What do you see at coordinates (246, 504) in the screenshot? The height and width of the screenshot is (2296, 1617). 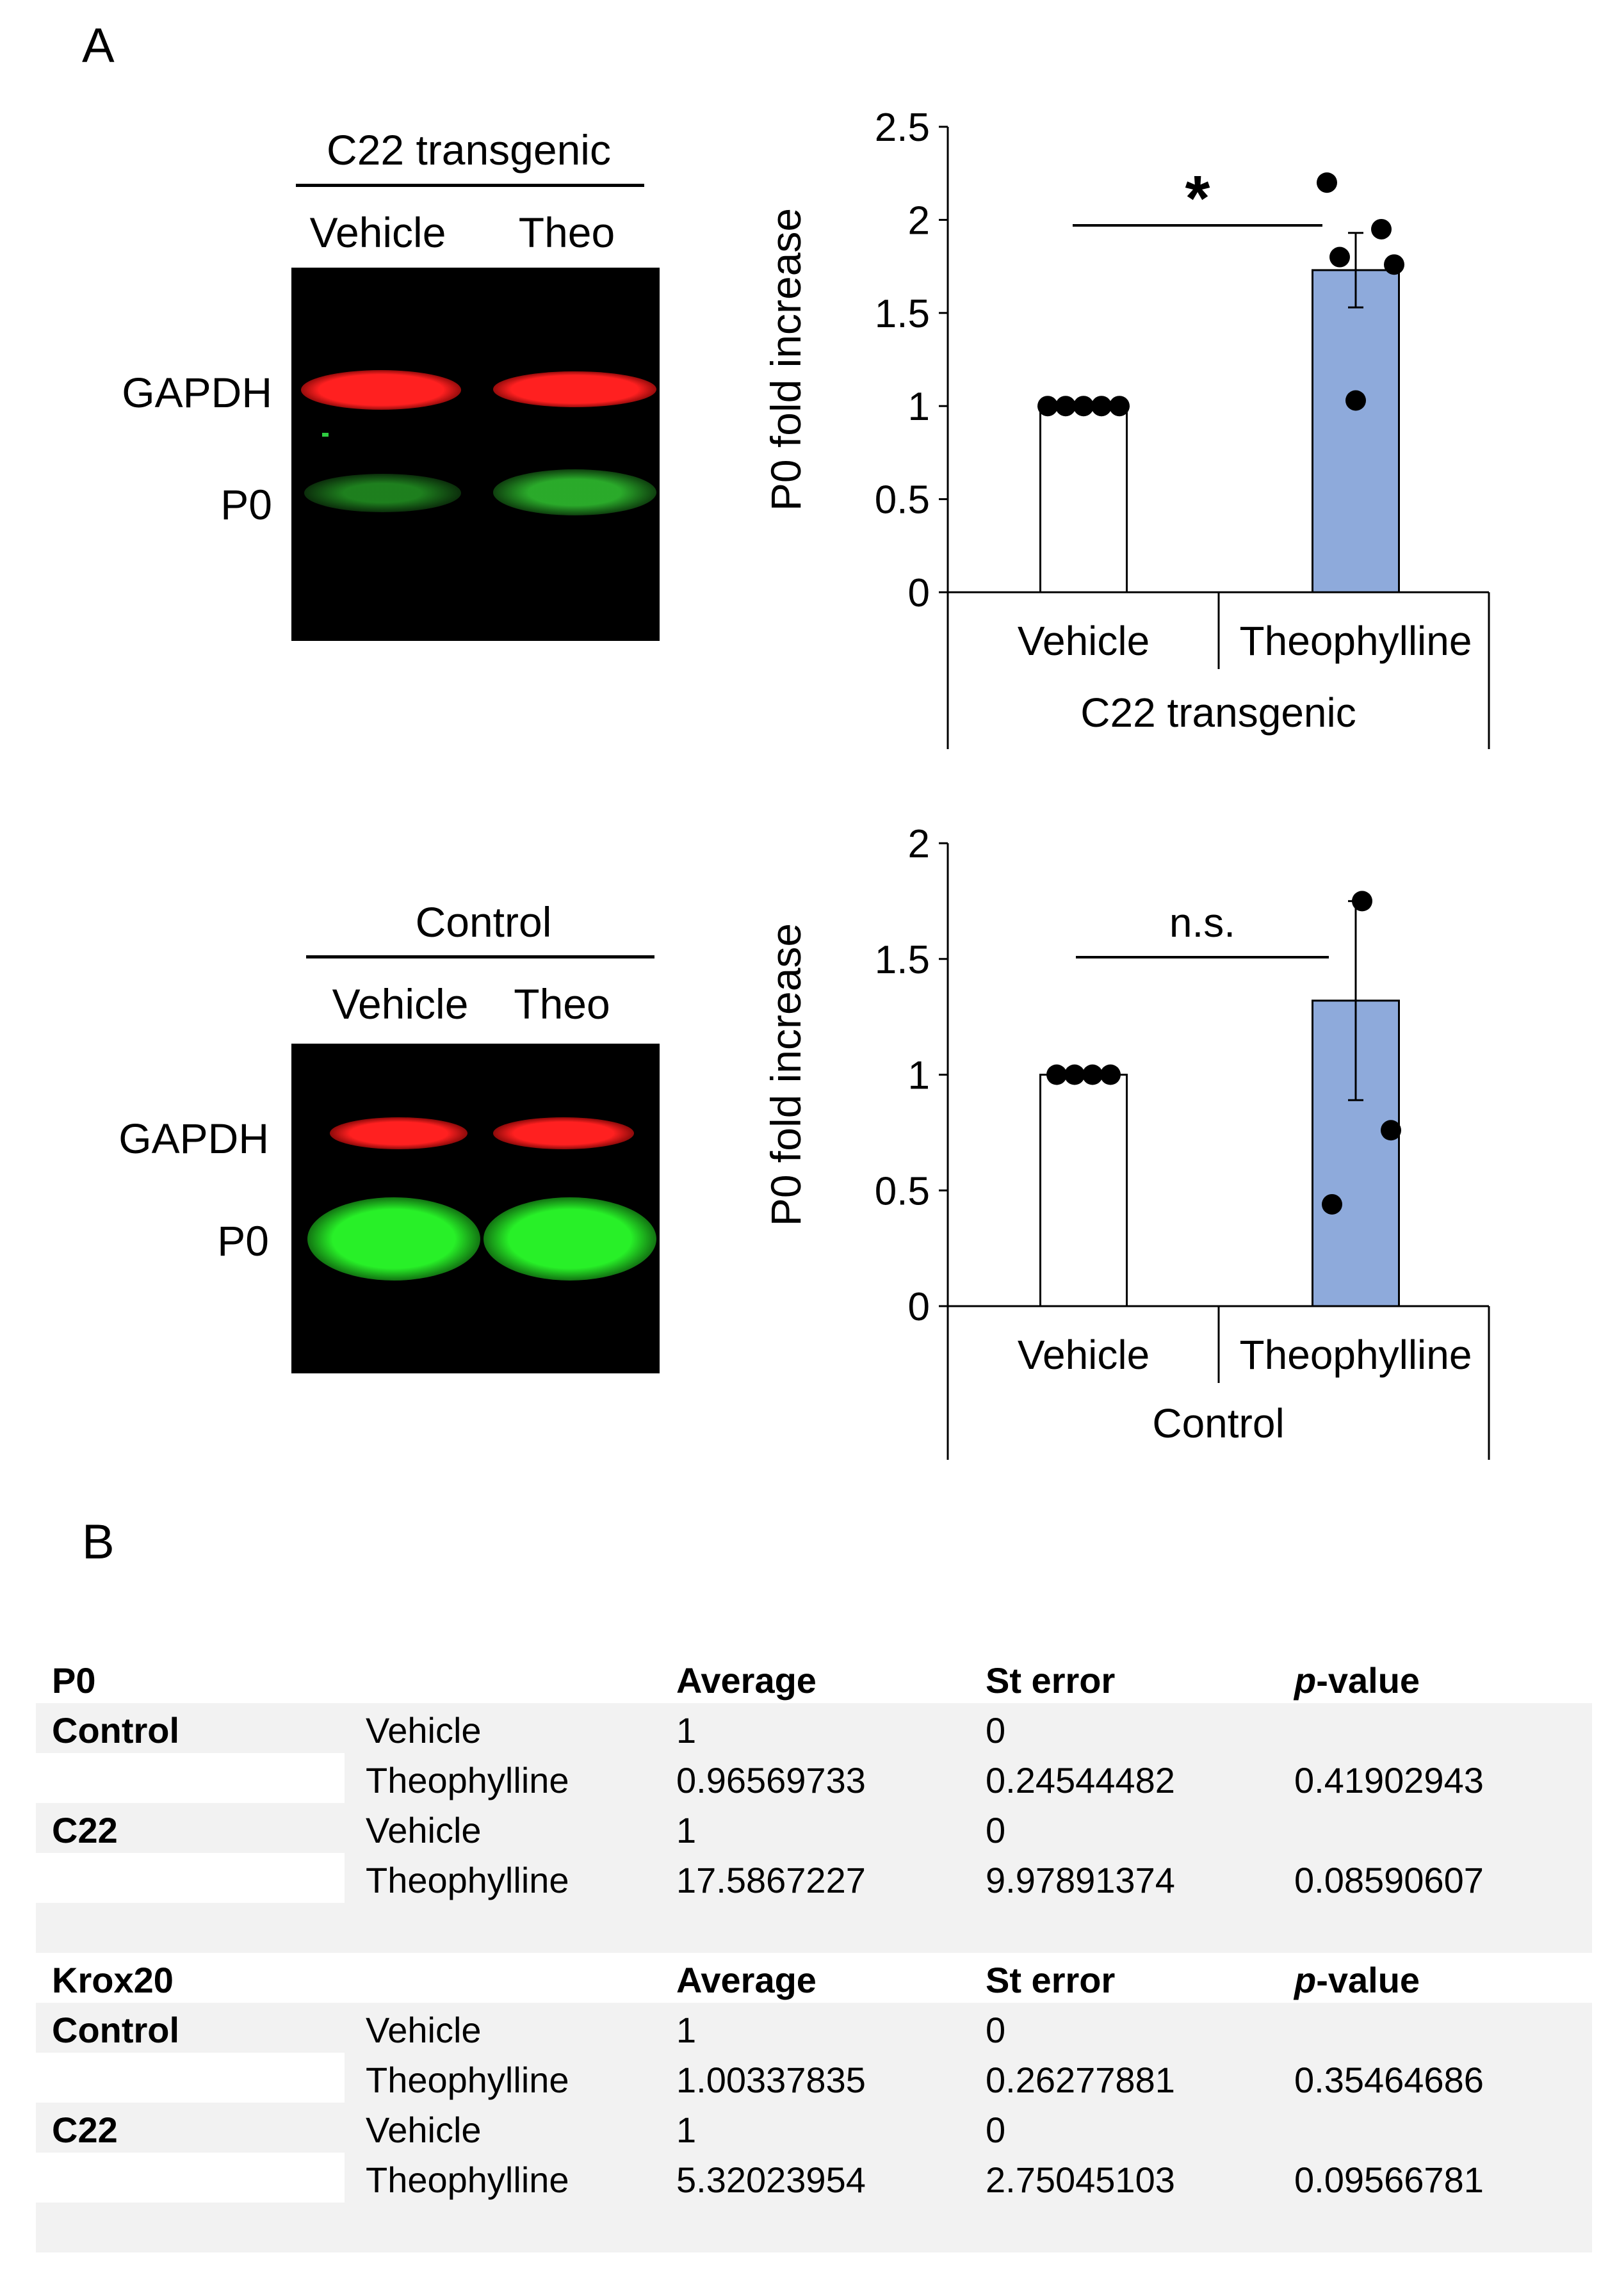 I see `blot1-band-p0-label: P0` at bounding box center [246, 504].